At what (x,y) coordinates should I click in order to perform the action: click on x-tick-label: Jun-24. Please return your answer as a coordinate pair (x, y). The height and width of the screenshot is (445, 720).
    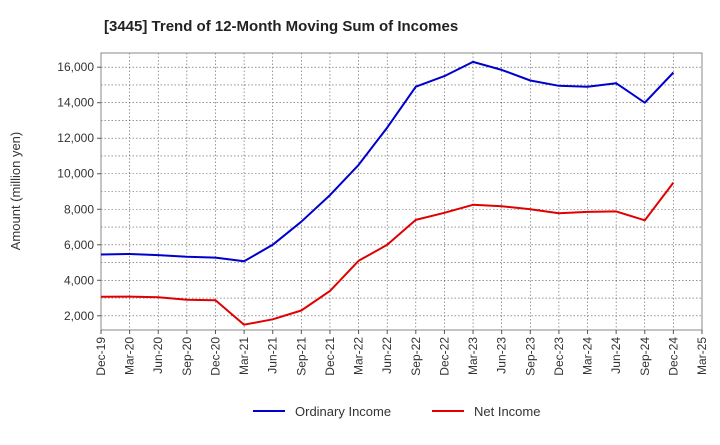
    Looking at the image, I should click on (616, 355).